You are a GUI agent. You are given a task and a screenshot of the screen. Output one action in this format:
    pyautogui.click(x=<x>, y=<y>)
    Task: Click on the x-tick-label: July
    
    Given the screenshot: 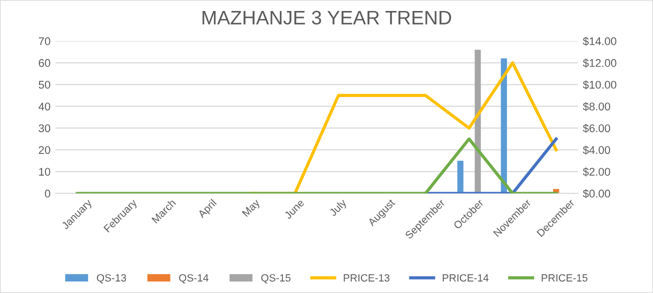 What is the action you would take?
    pyautogui.click(x=338, y=208)
    